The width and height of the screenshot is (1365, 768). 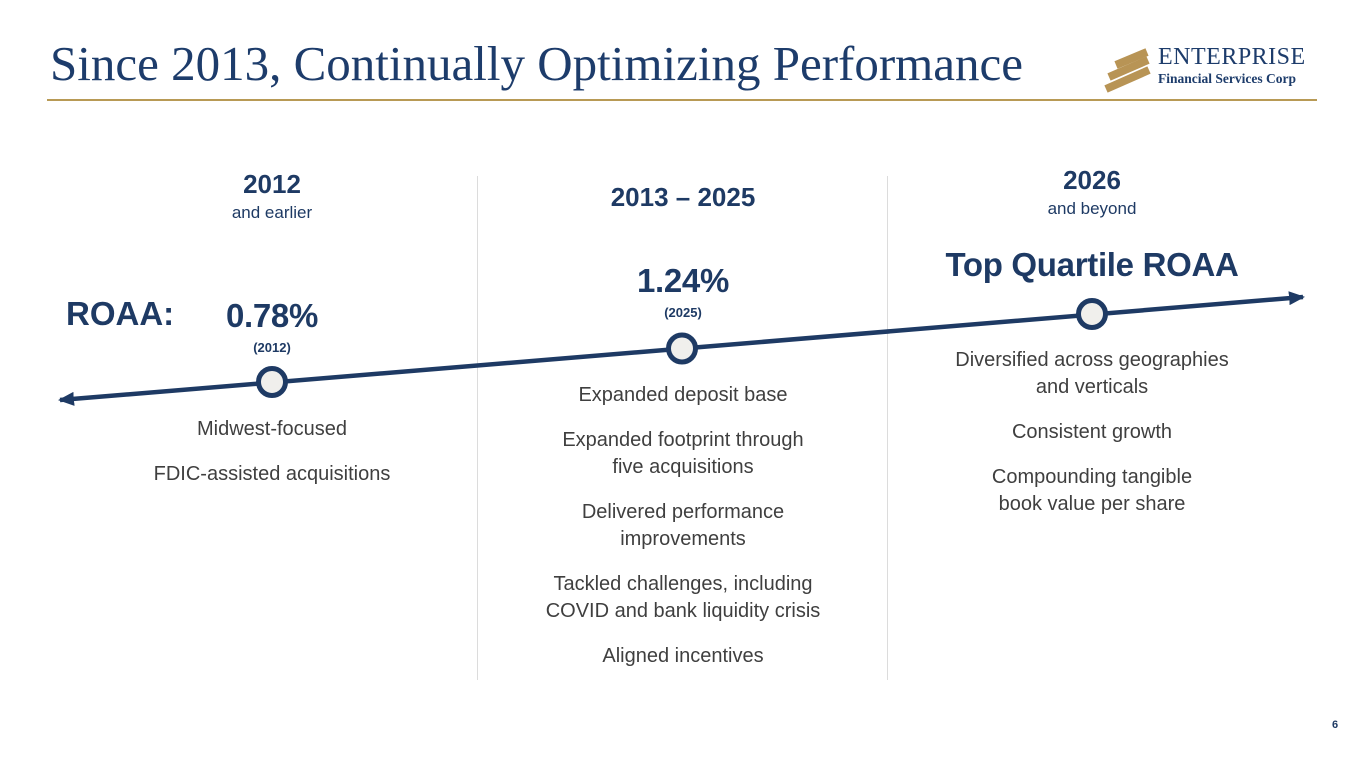 What do you see at coordinates (1227, 78) in the screenshot?
I see `logo-subtitle: Financial Services Corp` at bounding box center [1227, 78].